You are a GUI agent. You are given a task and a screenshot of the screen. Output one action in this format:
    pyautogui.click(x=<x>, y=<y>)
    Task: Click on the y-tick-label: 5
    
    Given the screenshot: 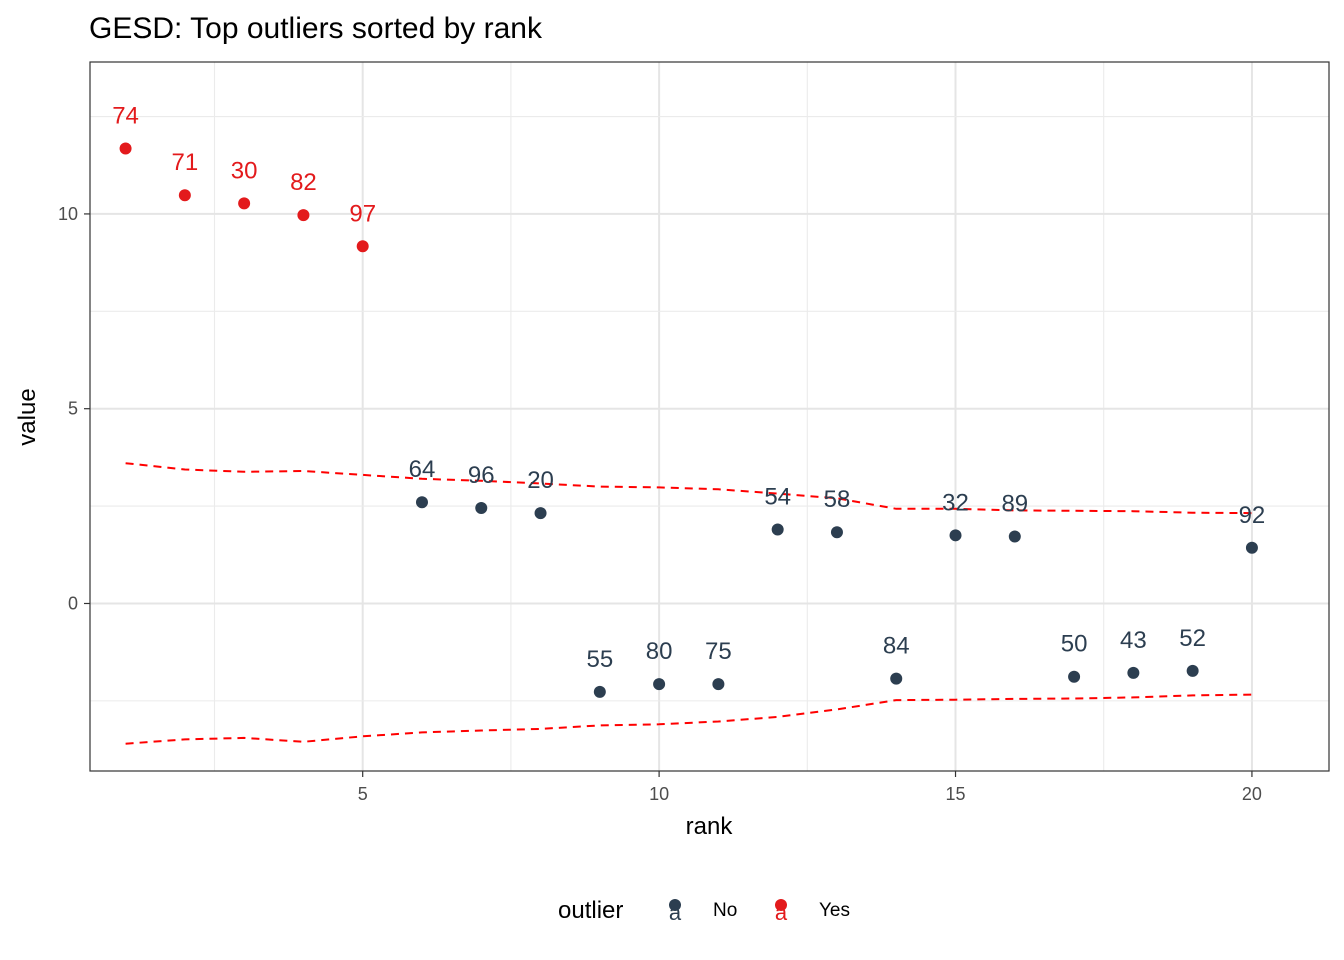 What is the action you would take?
    pyautogui.click(x=73, y=409)
    